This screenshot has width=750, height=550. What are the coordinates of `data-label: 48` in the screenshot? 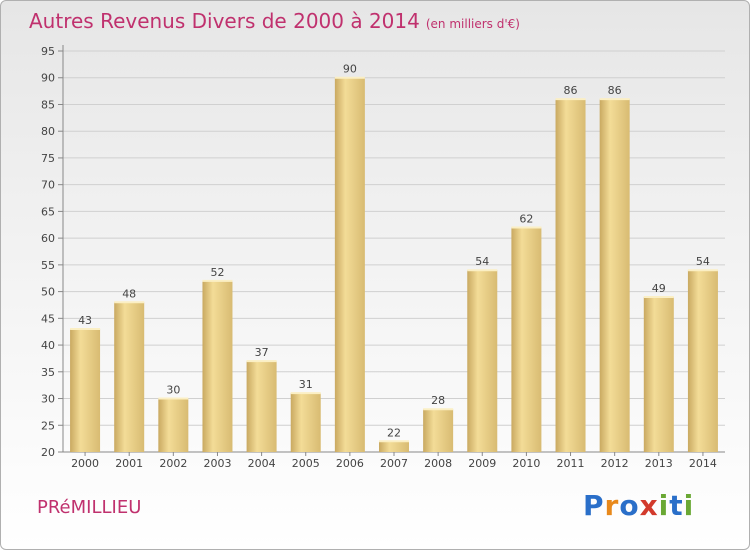 It's located at (129, 293).